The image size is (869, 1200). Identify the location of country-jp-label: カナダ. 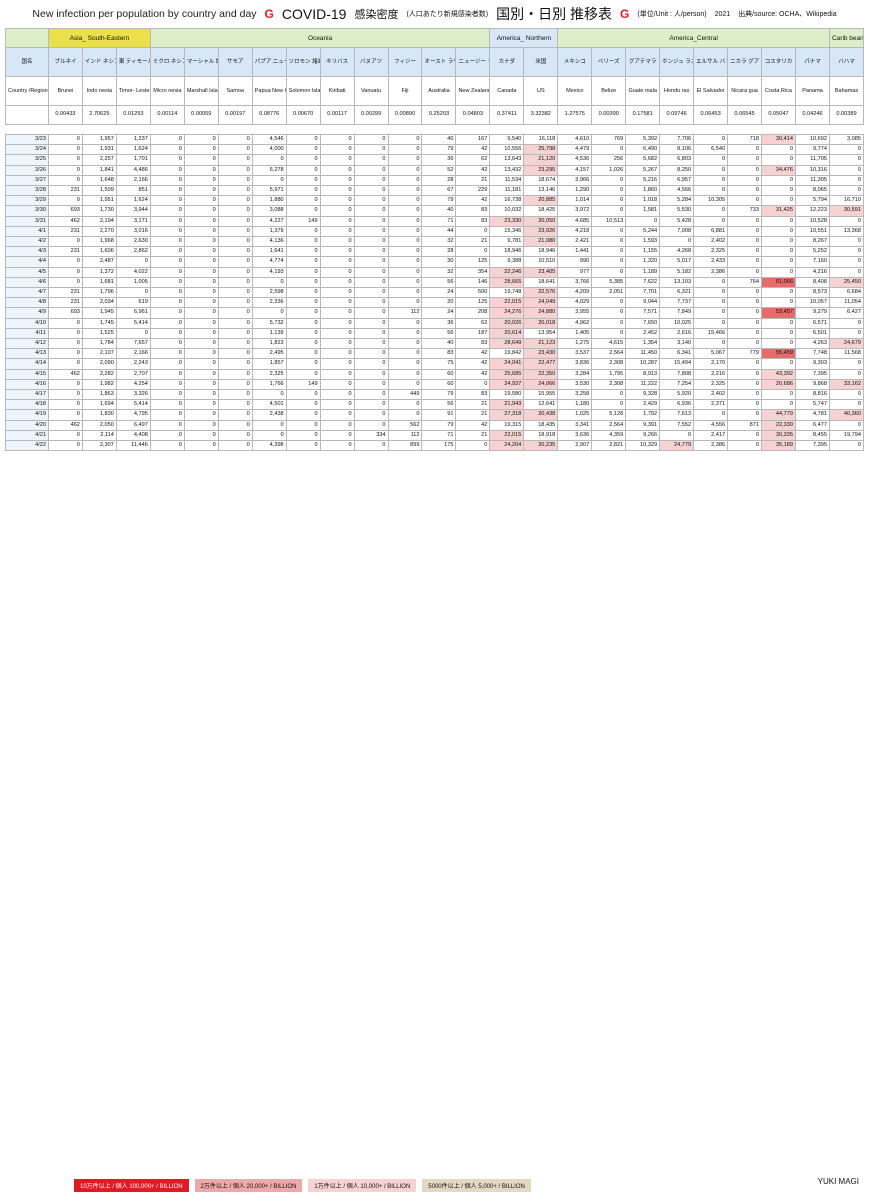
(507, 62).